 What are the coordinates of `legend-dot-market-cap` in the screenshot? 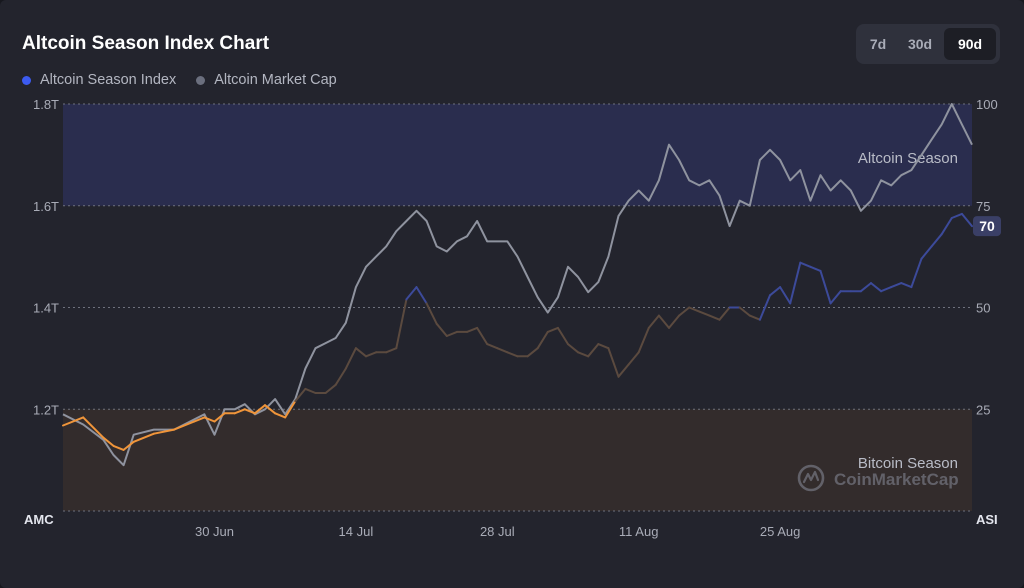 It's located at (201, 80).